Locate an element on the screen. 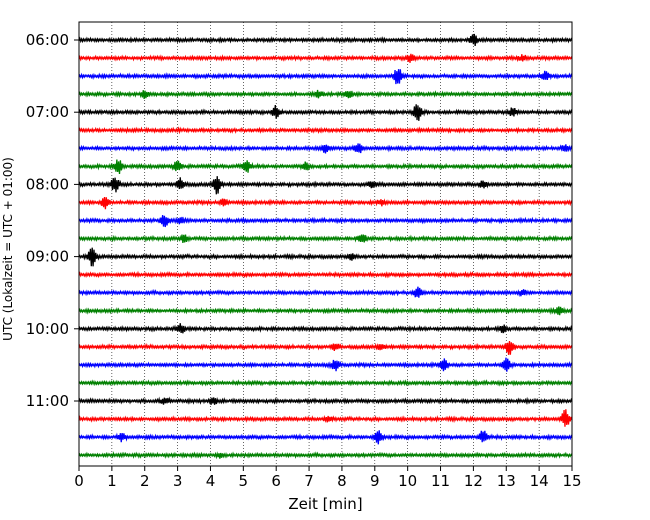  x-tick-label: 1 is located at coordinates (112, 481).